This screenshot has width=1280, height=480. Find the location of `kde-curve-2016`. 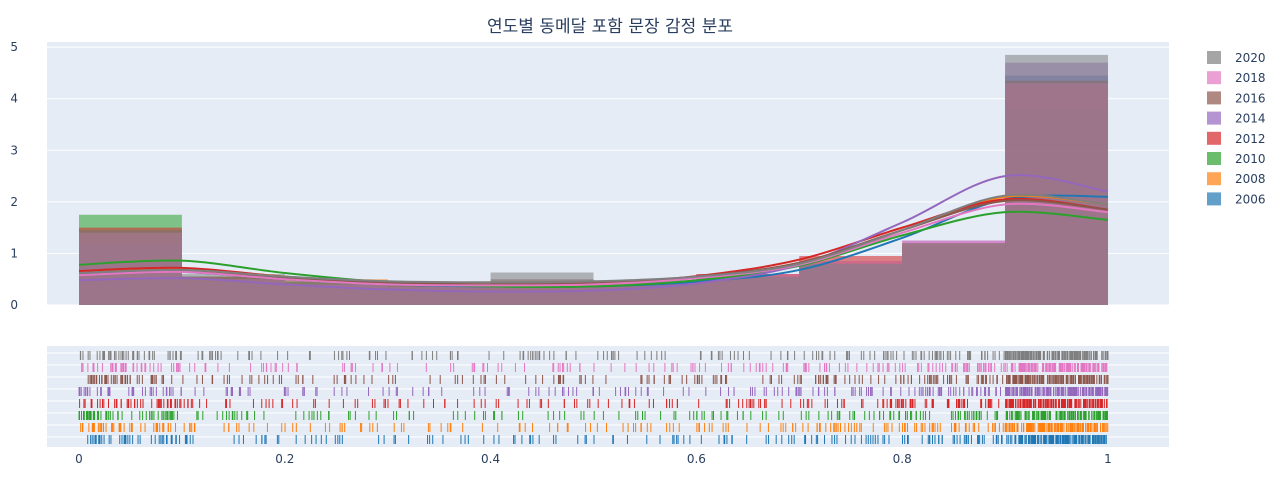

kde-curve-2016 is located at coordinates (593, 242).